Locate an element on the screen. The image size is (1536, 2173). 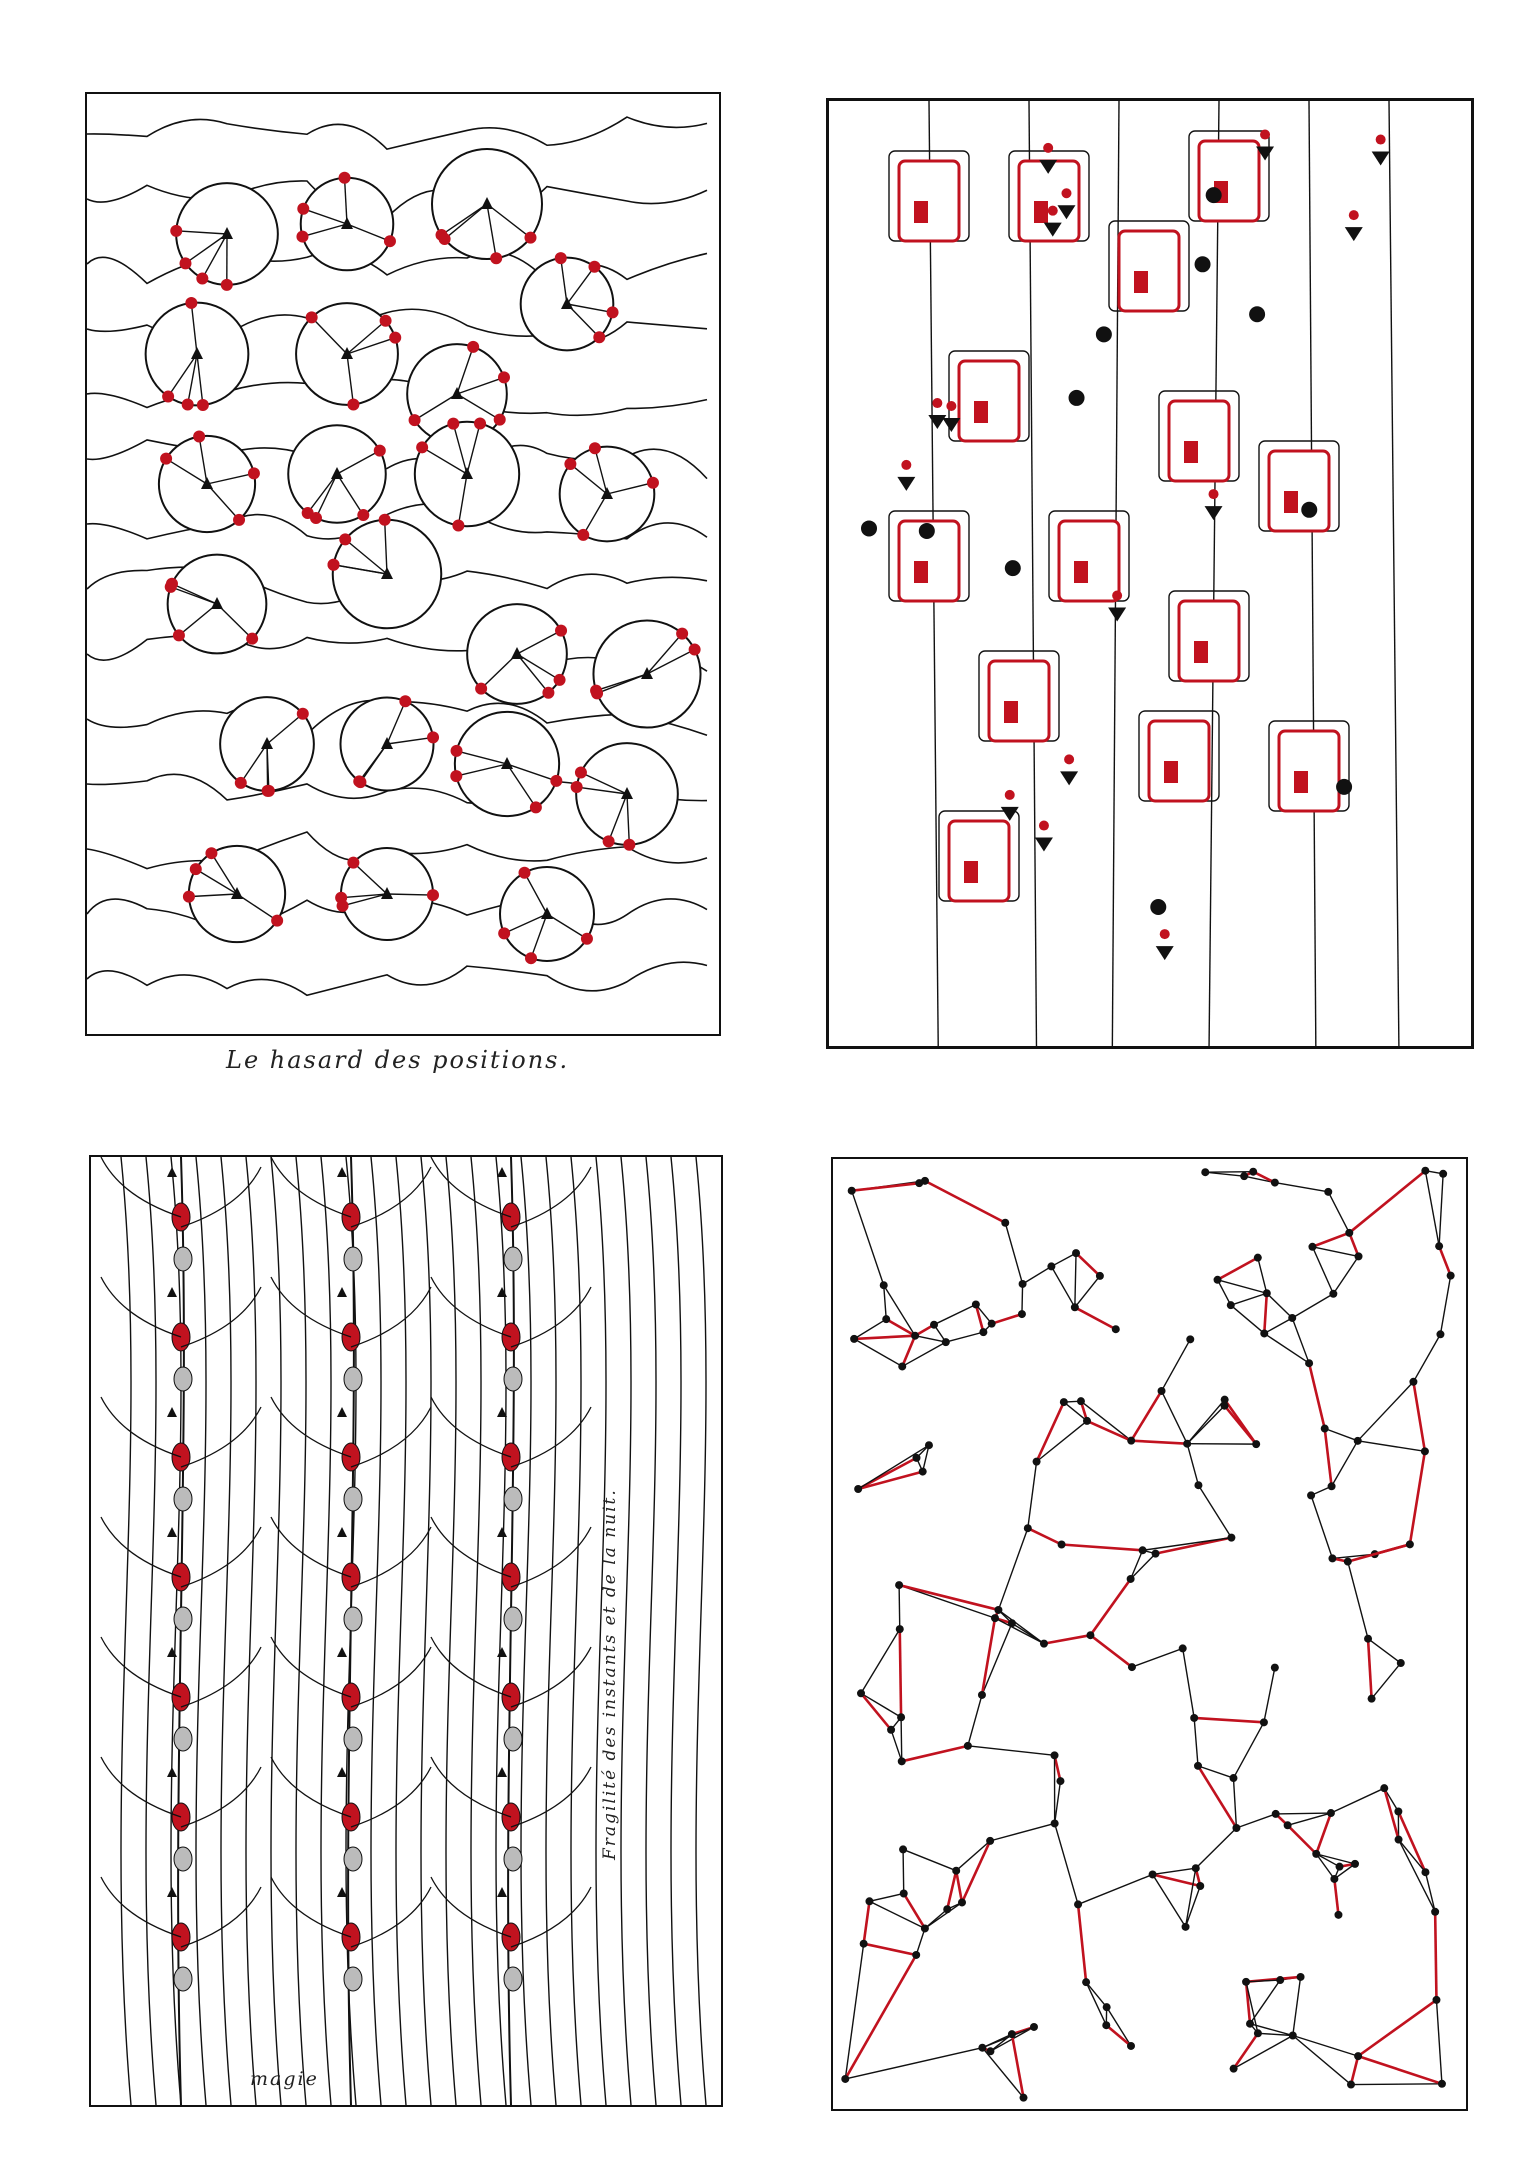
red-box is located at coordinates (1179, 761).